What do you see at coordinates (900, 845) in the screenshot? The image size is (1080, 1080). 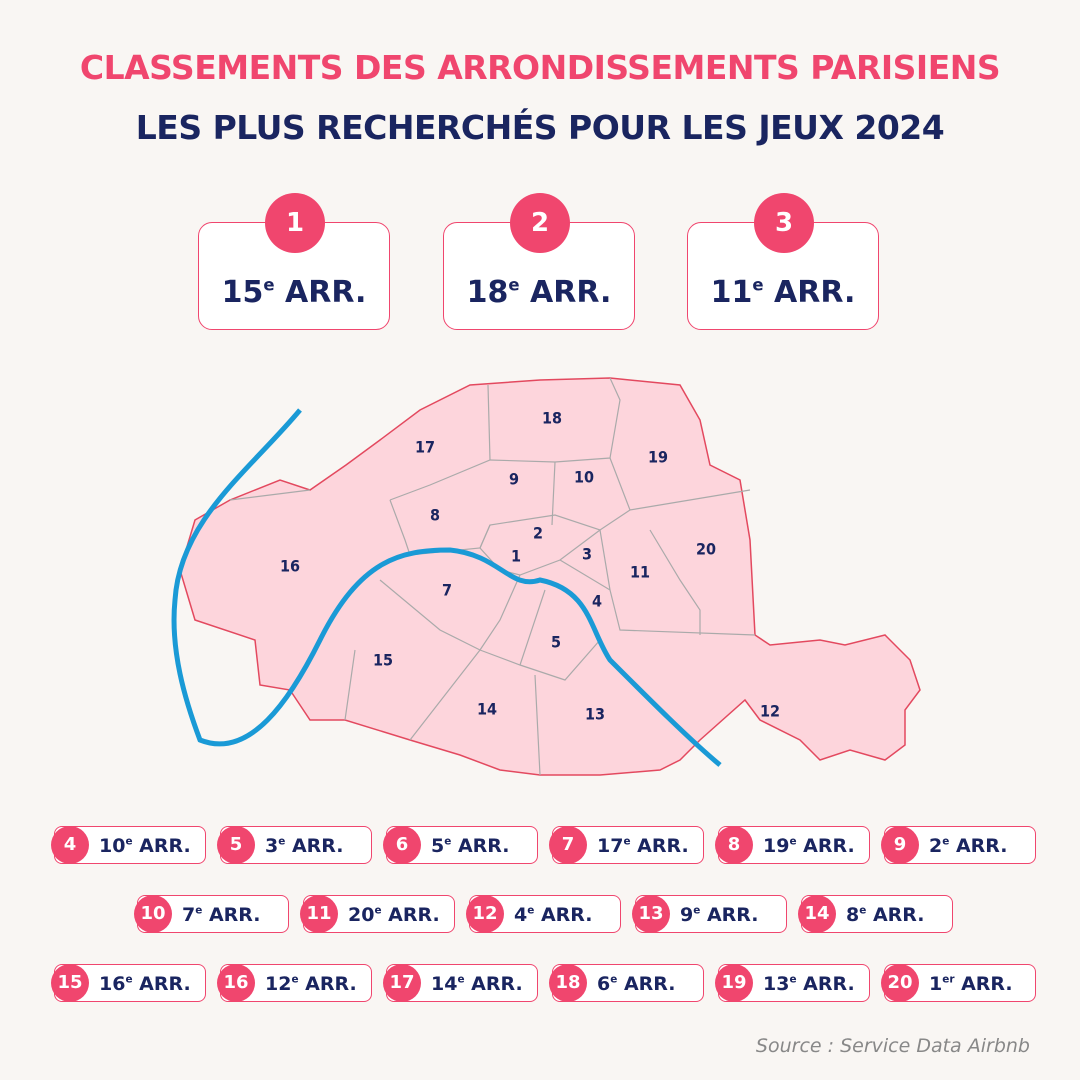 I see `rank-badge: 9` at bounding box center [900, 845].